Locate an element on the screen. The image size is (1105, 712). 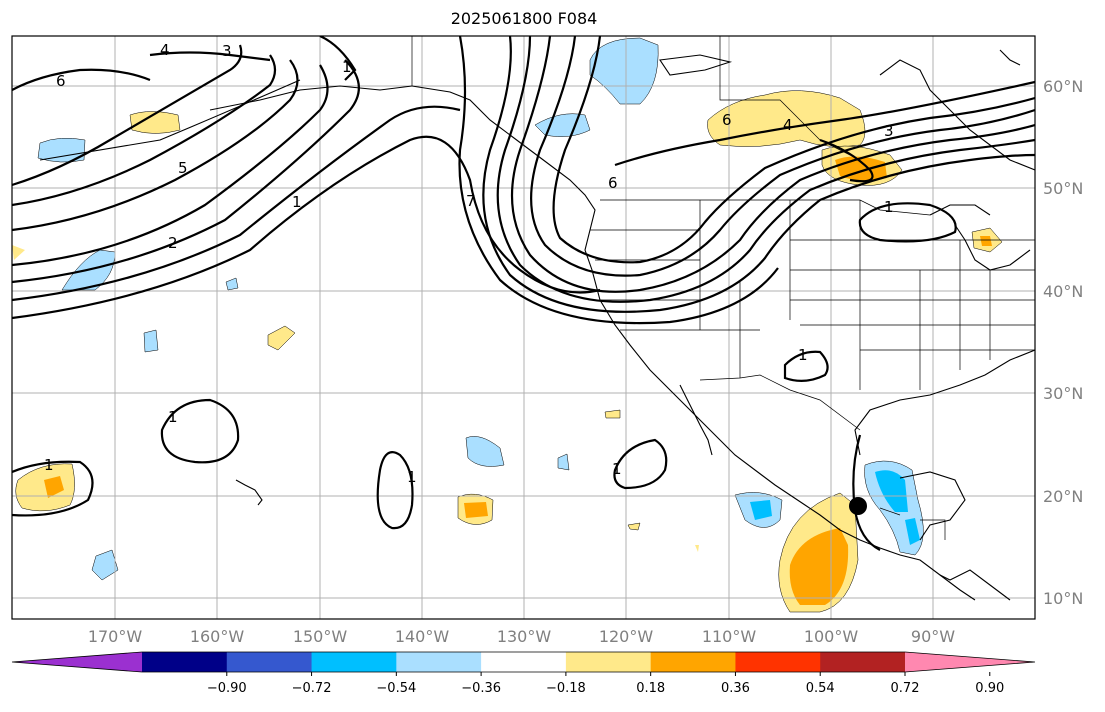
colorbar-tick-label: 0.36 is located at coordinates (735, 688).